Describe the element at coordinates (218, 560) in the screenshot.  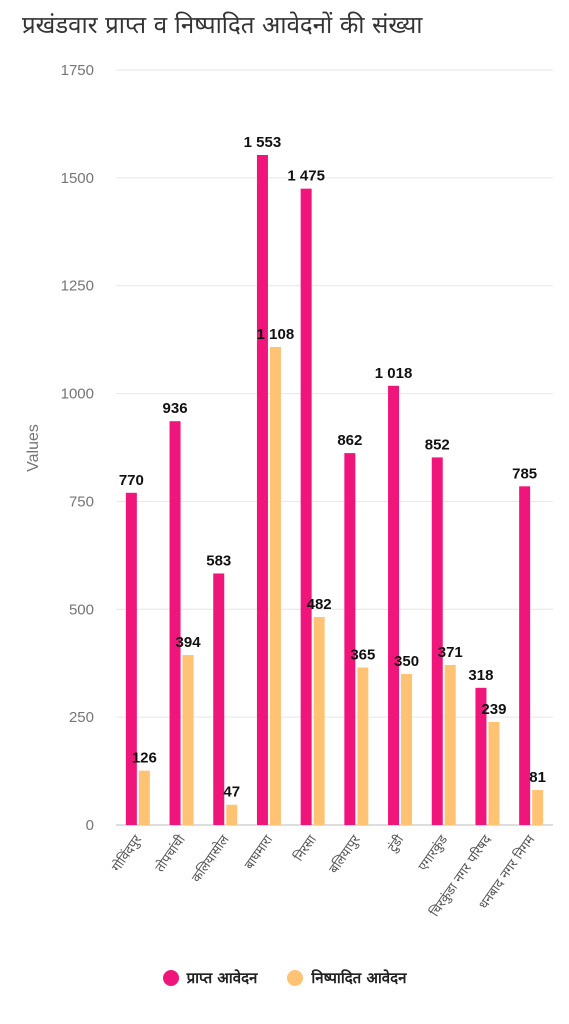
I see `data-label-received: 583` at that location.